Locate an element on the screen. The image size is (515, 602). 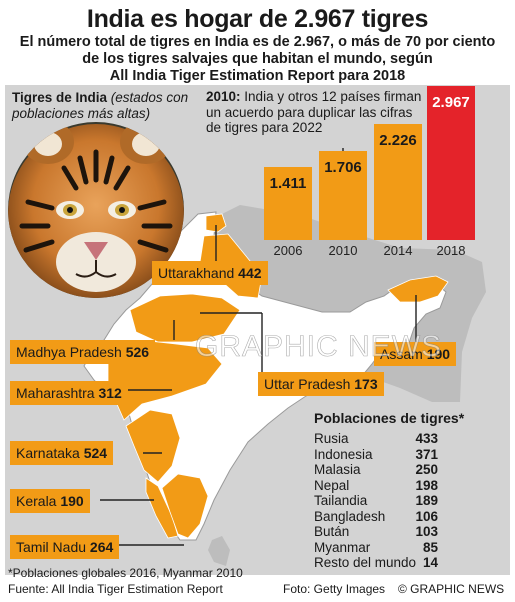
bar-year-2010: 2010 is located at coordinates (343, 250).